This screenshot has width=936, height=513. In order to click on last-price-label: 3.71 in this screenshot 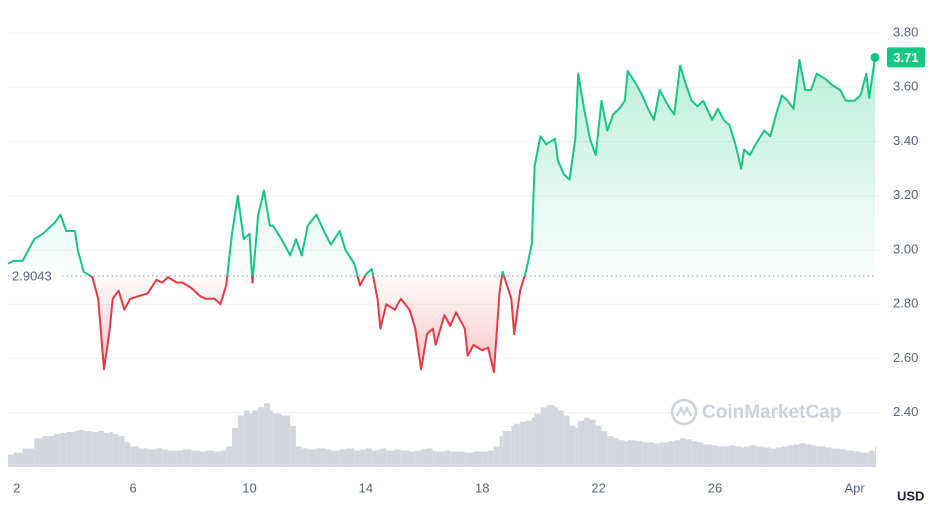, I will do `click(905, 57)`.